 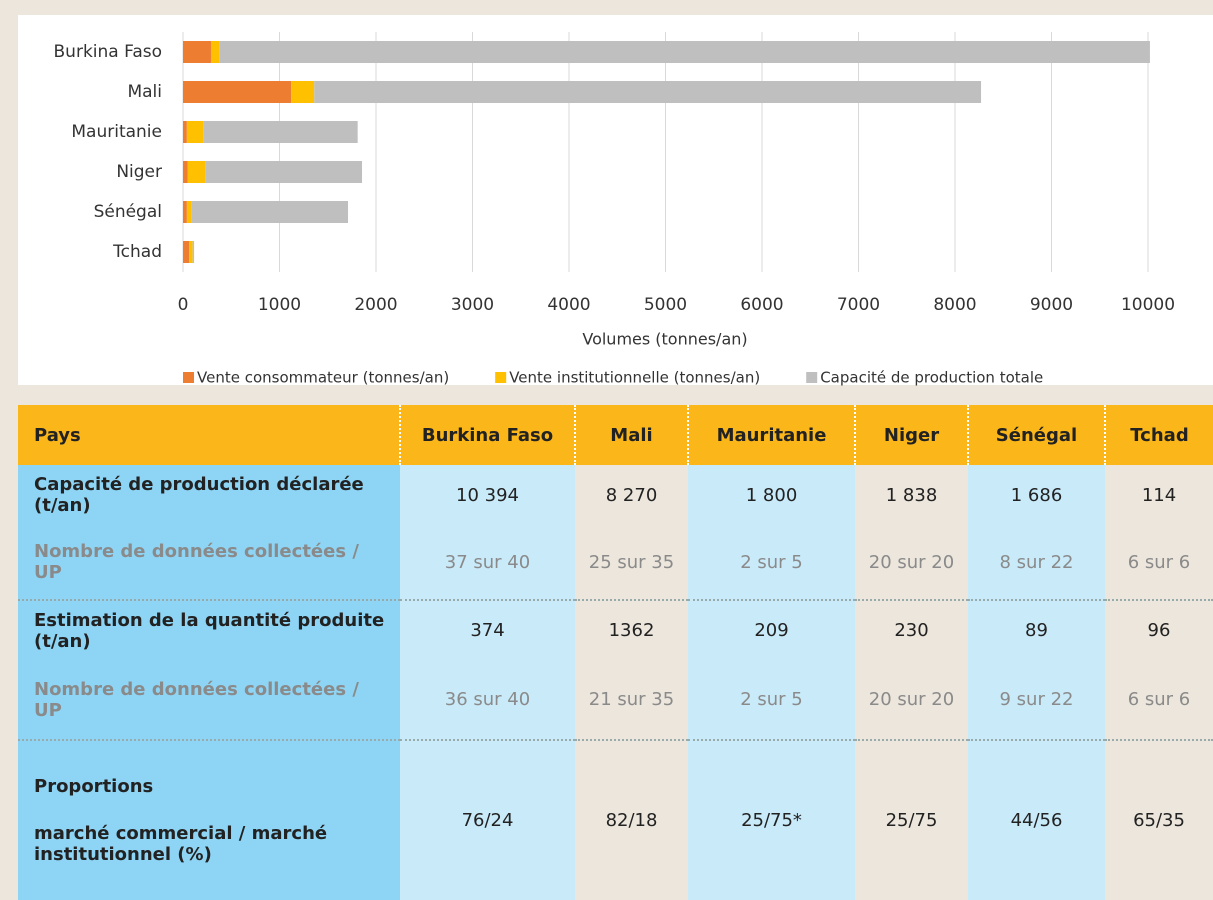 I want to click on header-cell: Sénégal, so click(x=1036, y=435).